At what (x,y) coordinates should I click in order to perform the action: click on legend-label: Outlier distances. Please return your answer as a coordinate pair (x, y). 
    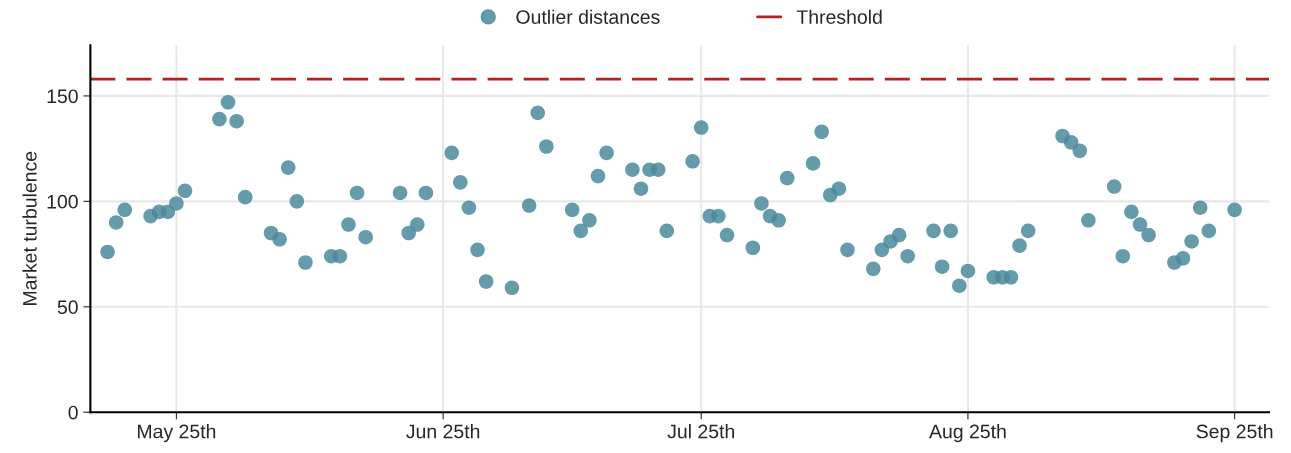
    Looking at the image, I should click on (588, 16).